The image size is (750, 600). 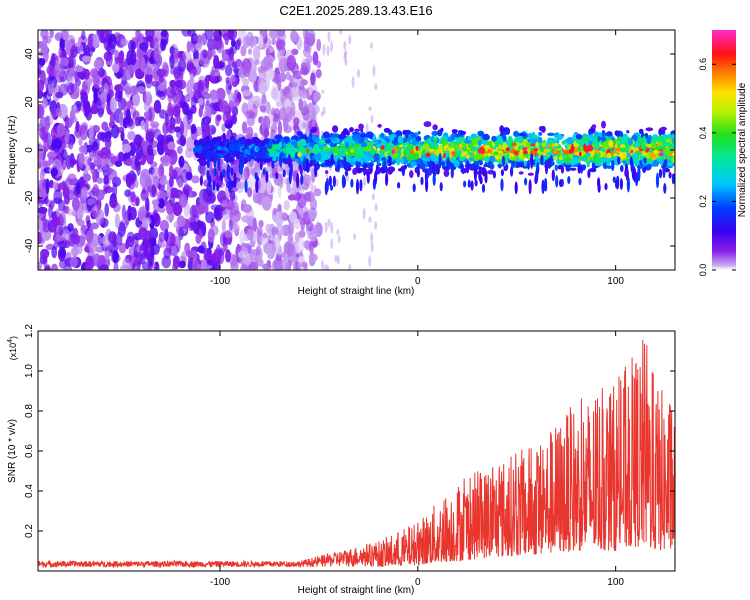 What do you see at coordinates (355, 10) in the screenshot?
I see `chart-title: C2E1.2025.289.13.43.E16` at bounding box center [355, 10].